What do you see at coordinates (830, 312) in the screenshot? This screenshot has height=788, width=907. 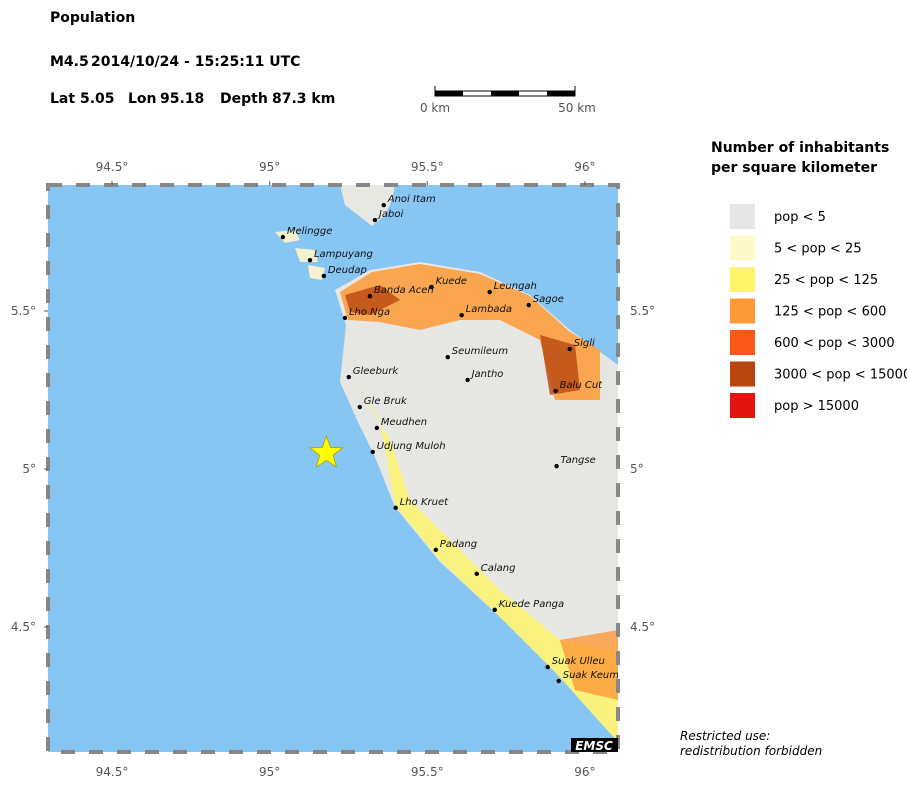 I see `legend-label: 125 < pop < 600` at bounding box center [830, 312].